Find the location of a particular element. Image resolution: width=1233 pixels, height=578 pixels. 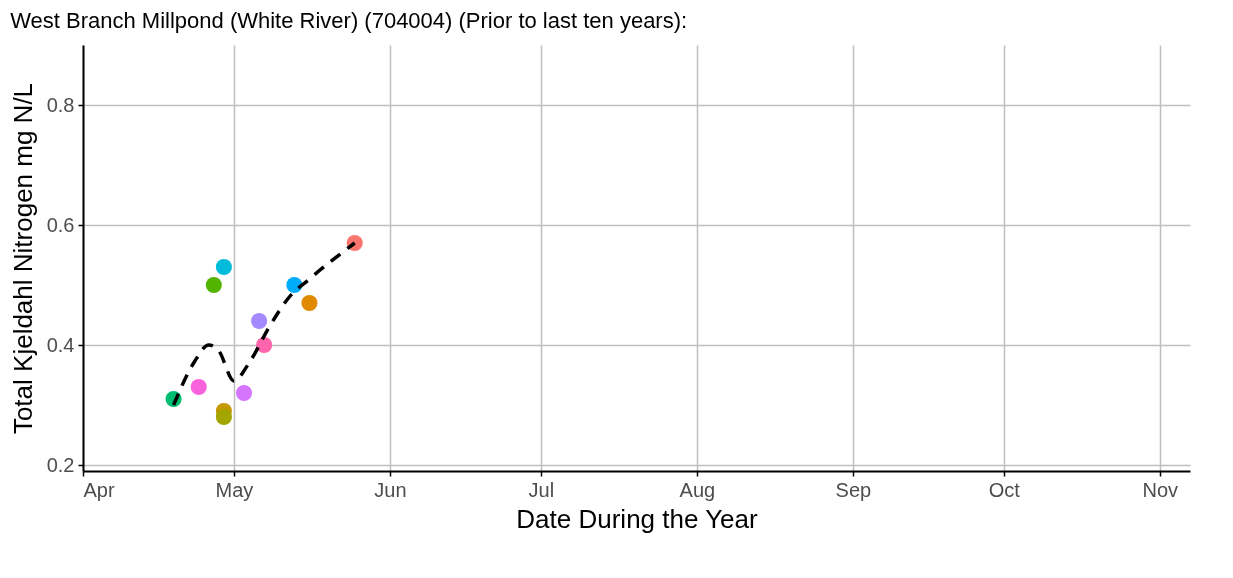

x-tick-label: Sep is located at coordinates (853, 489).